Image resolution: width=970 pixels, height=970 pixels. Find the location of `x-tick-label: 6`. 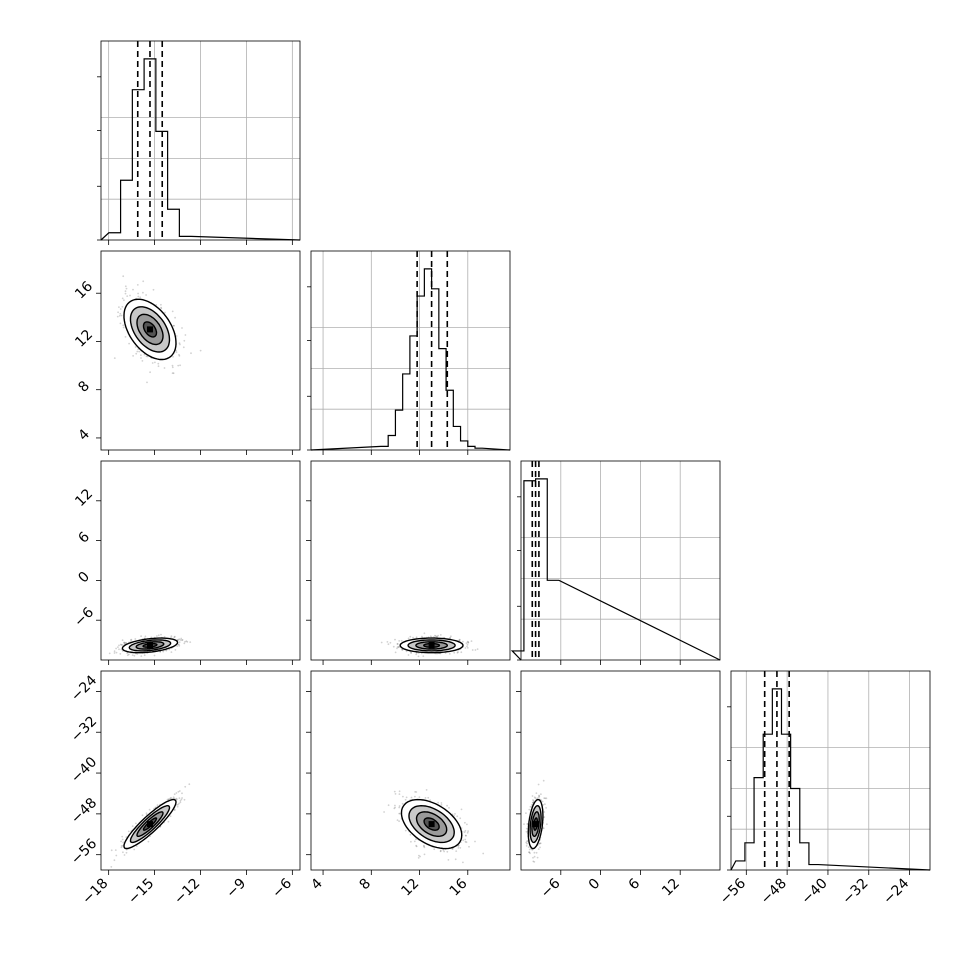

x-tick-label: 6 is located at coordinates (635, 884).